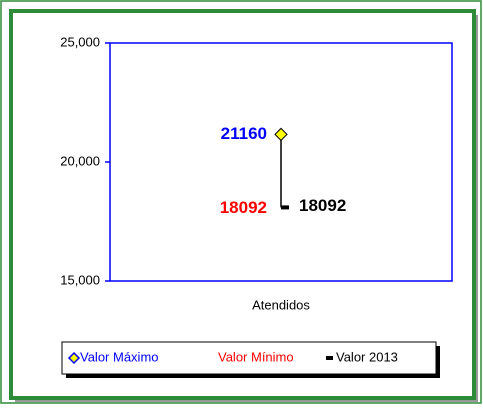  What do you see at coordinates (281, 134) in the screenshot?
I see `max-marker` at bounding box center [281, 134].